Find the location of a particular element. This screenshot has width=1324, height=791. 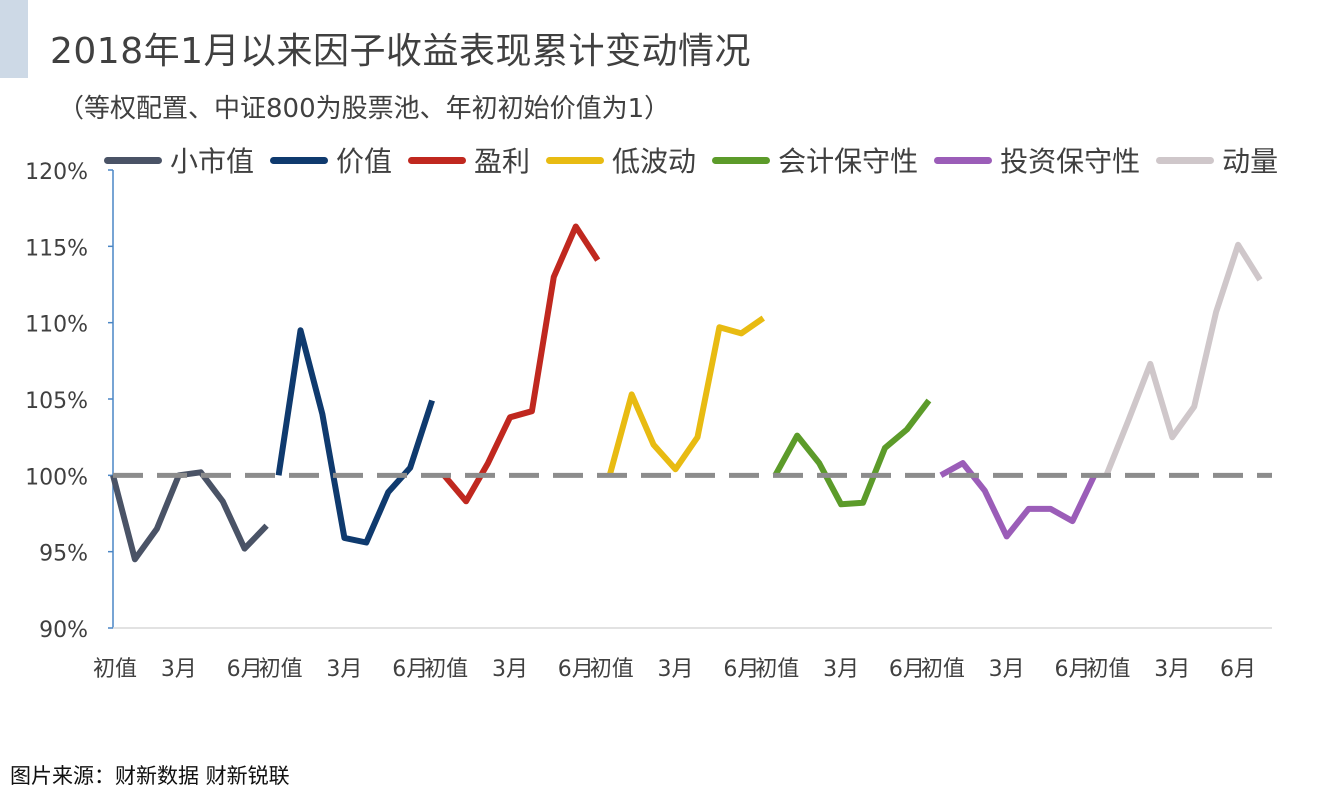

legend-label: 盈利 is located at coordinates (502, 161).